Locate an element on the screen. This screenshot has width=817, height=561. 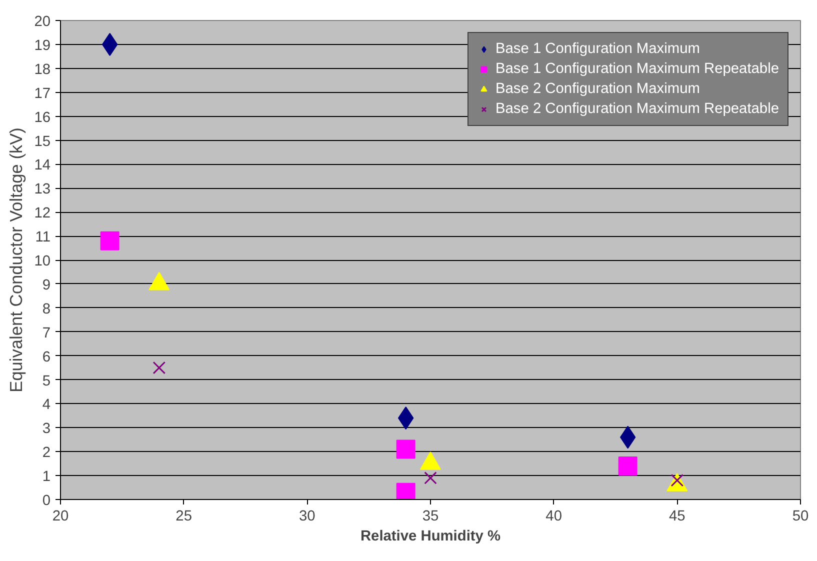
y-tick-label: 14 is located at coordinates (42, 166).